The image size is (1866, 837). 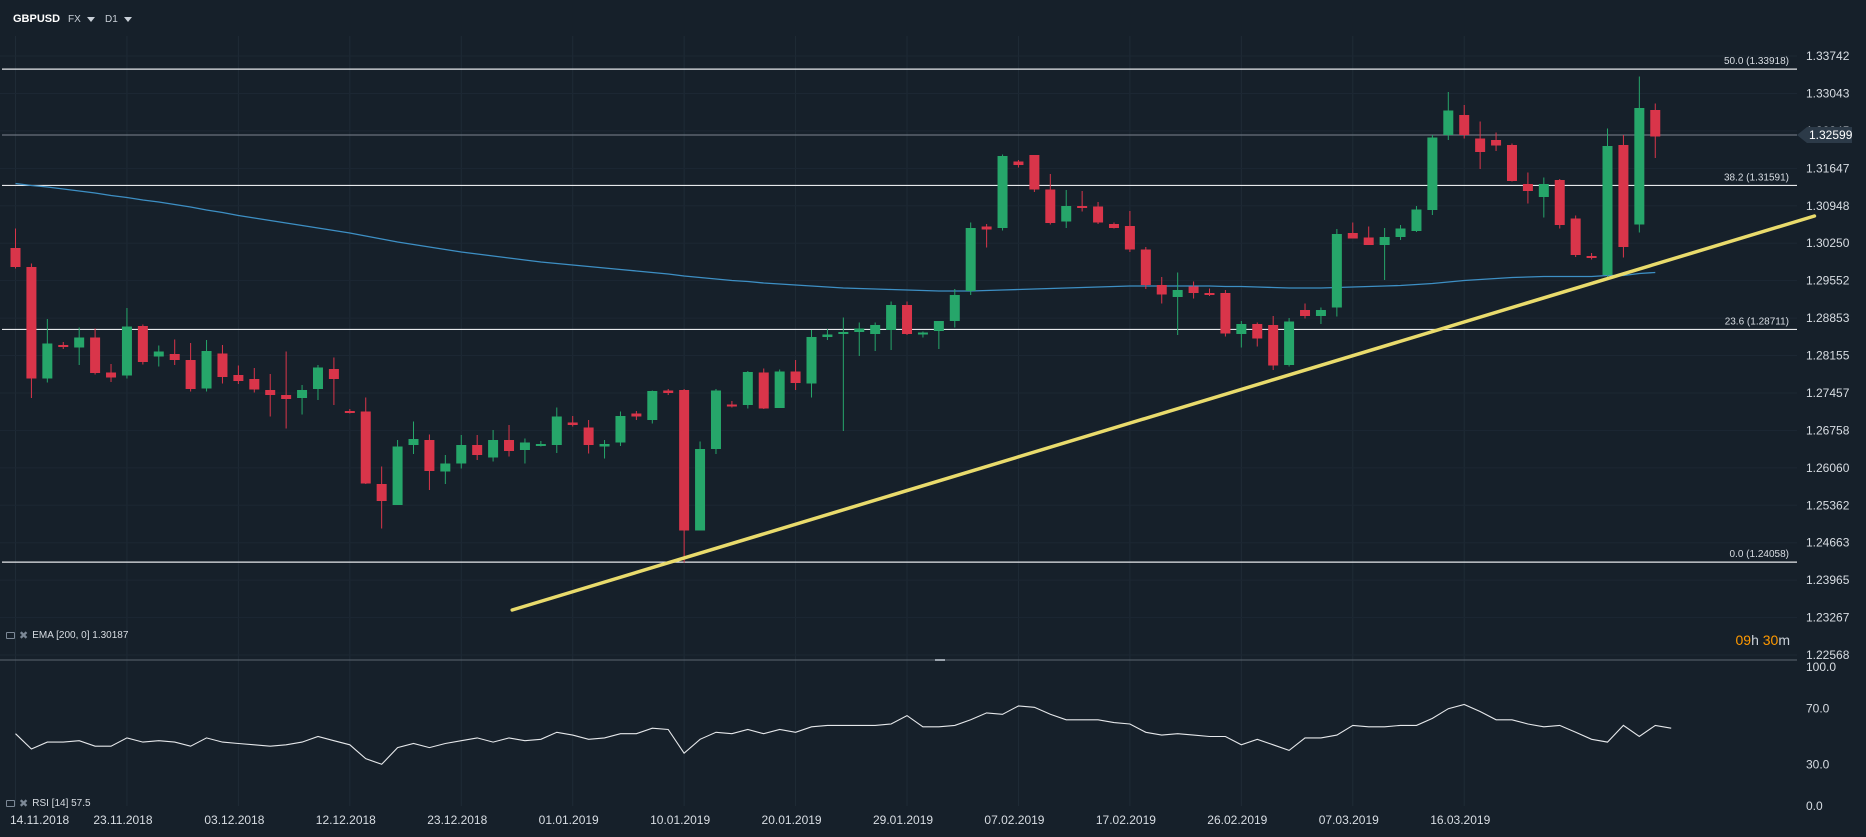 I want to click on timeframe-dropdown: D1, so click(x=118, y=19).